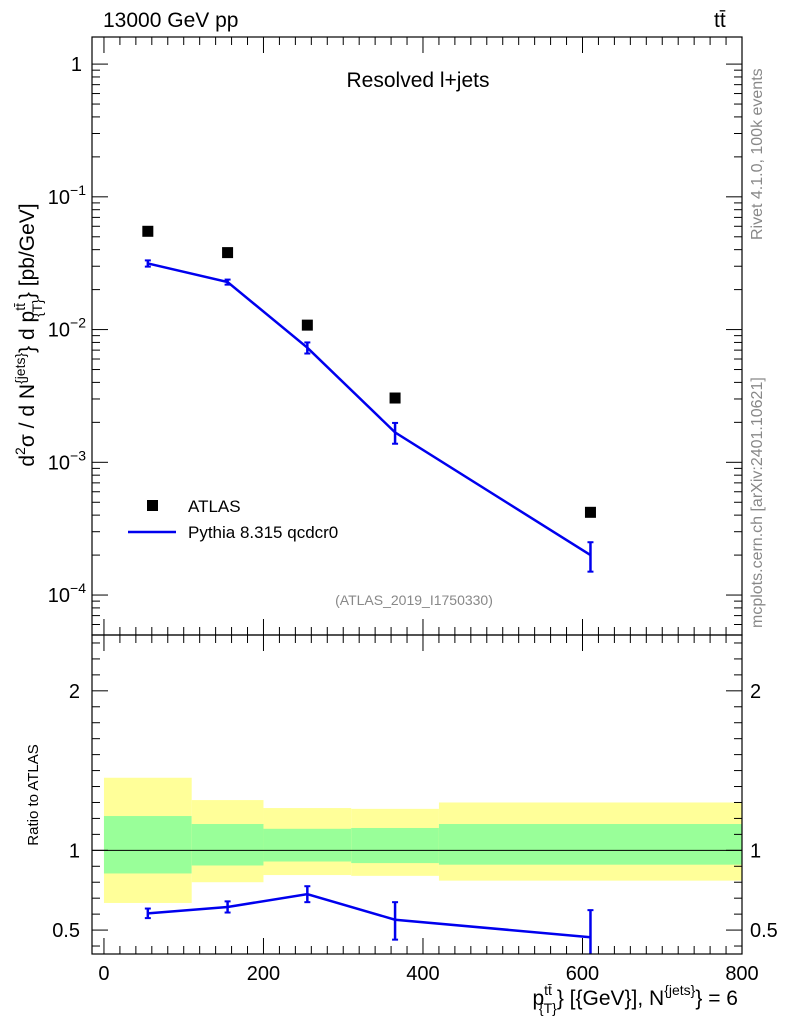  What do you see at coordinates (720, 20) in the screenshot?
I see `process-label: tt̄` at bounding box center [720, 20].